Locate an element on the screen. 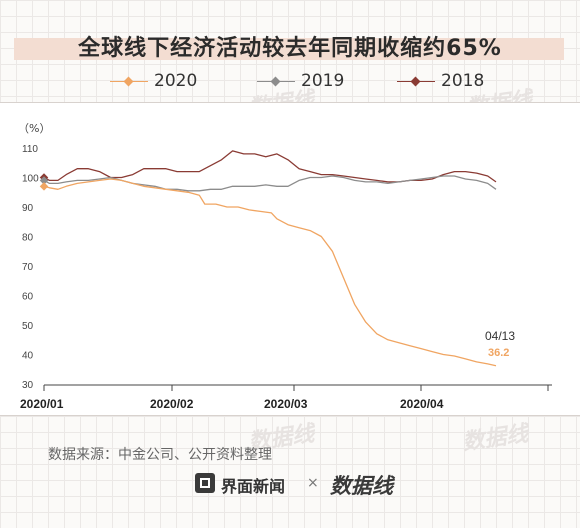  legend-label: 2019 is located at coordinates (323, 81).